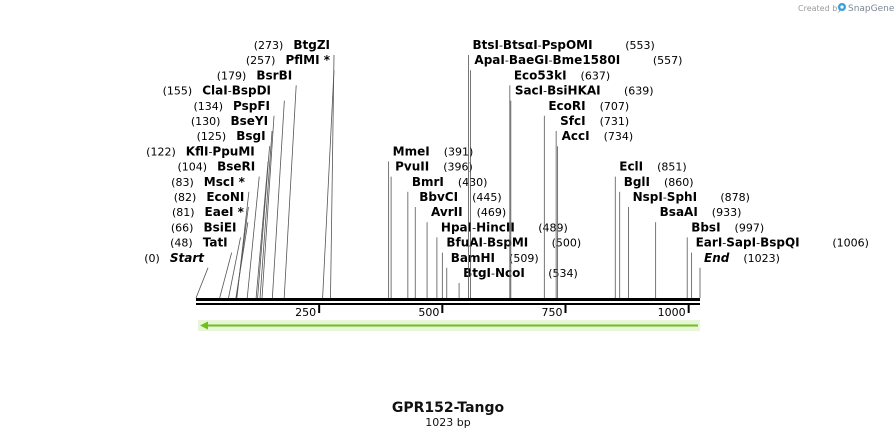  What do you see at coordinates (458, 167) in the screenshot?
I see `site-position: (396)` at bounding box center [458, 167].